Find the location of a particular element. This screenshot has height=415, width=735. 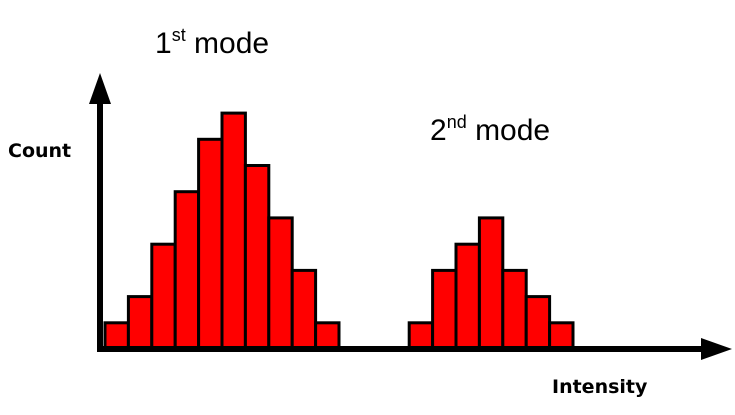

first-mode-text: mode is located at coordinates (232, 43).